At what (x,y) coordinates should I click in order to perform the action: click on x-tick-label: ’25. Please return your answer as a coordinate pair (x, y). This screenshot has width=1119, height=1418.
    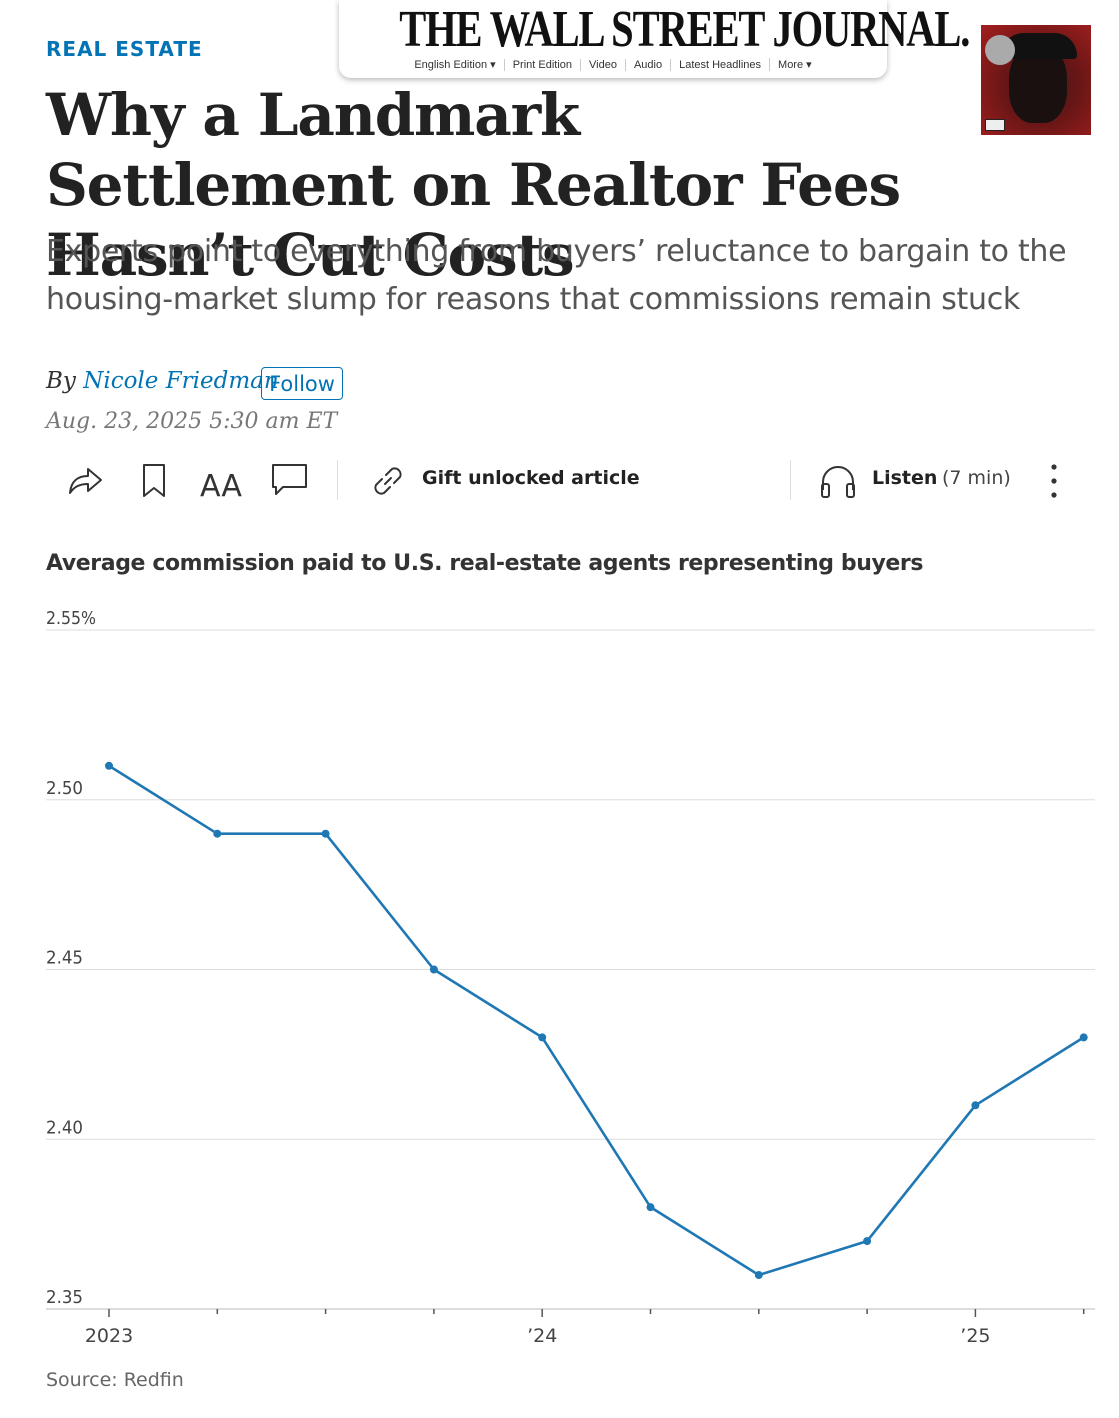
    Looking at the image, I should click on (975, 1336).